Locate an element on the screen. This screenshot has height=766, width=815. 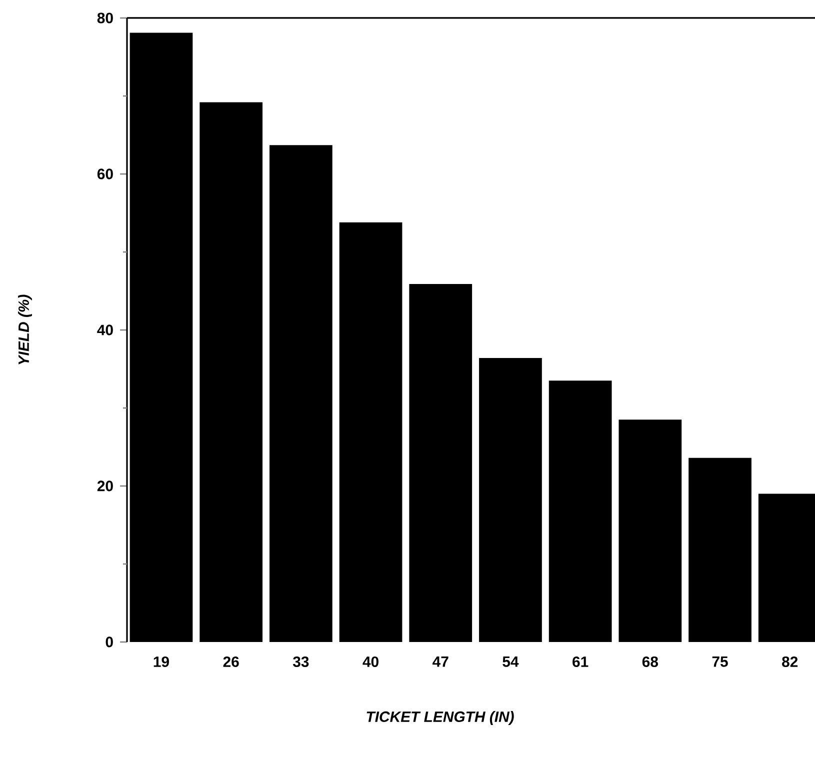
y-tick-label: 80 is located at coordinates (105, 18).